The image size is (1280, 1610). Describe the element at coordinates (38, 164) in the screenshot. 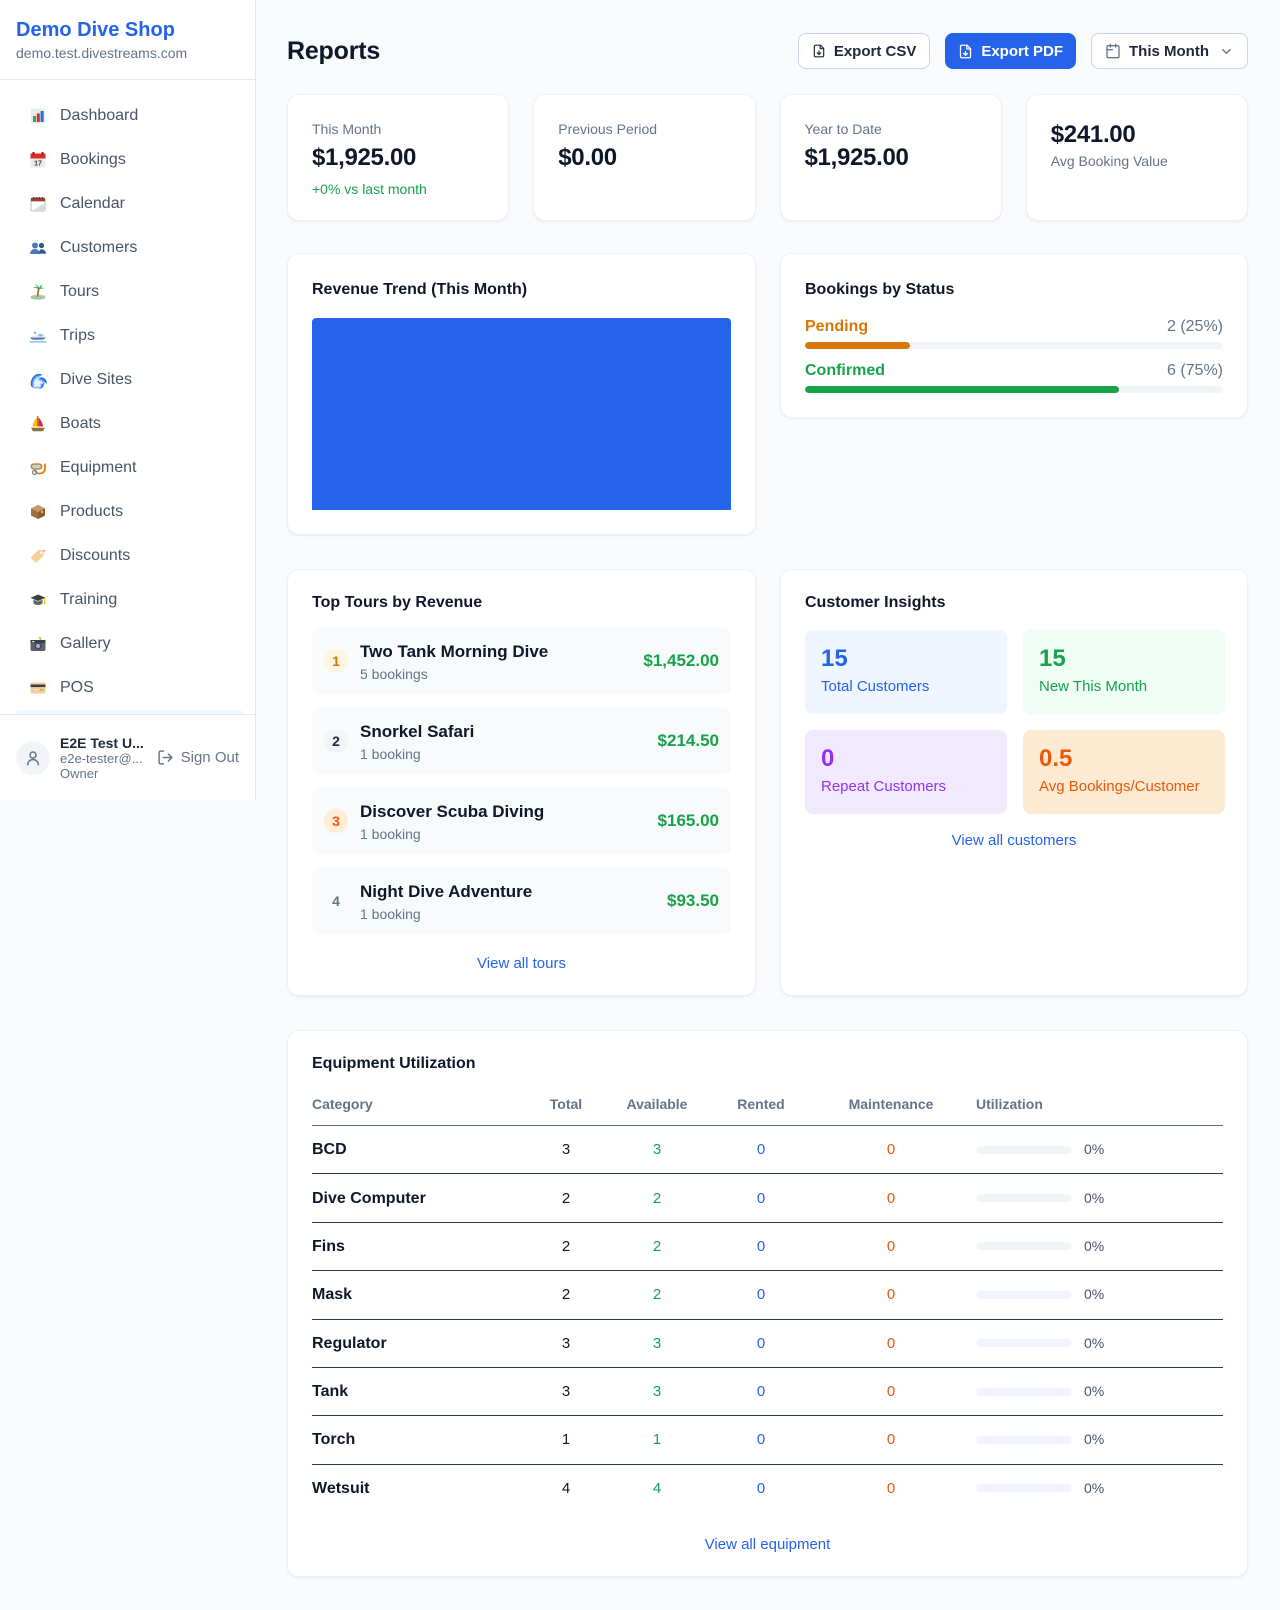

I see `svg-text: 17` at that location.